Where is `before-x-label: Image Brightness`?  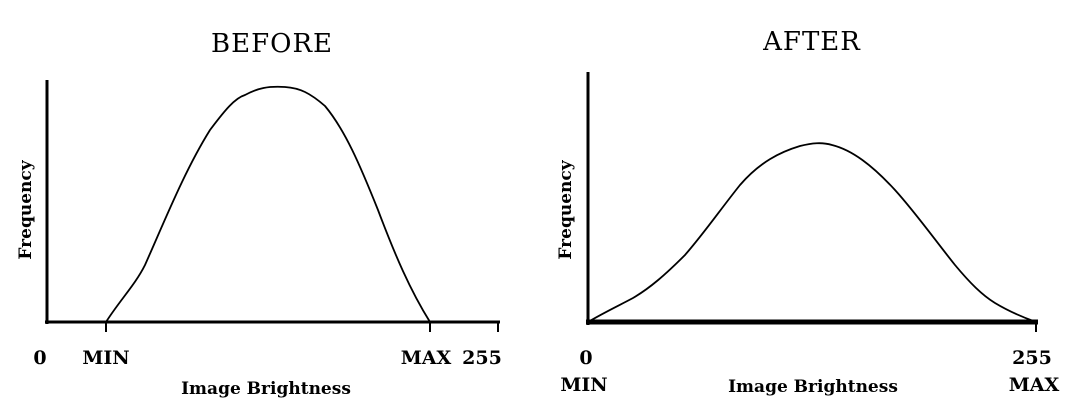 before-x-label: Image Brightness is located at coordinates (266, 389).